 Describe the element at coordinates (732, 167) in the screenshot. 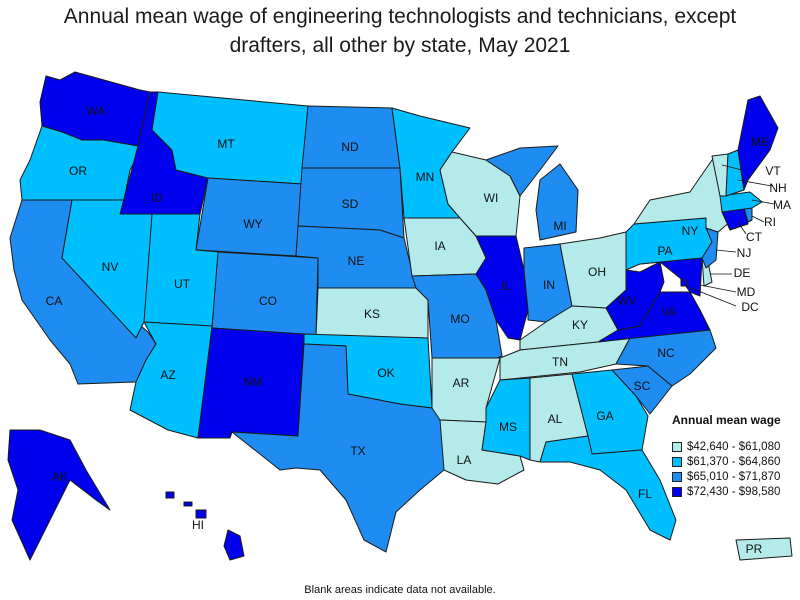

I see `leader-vt` at that location.